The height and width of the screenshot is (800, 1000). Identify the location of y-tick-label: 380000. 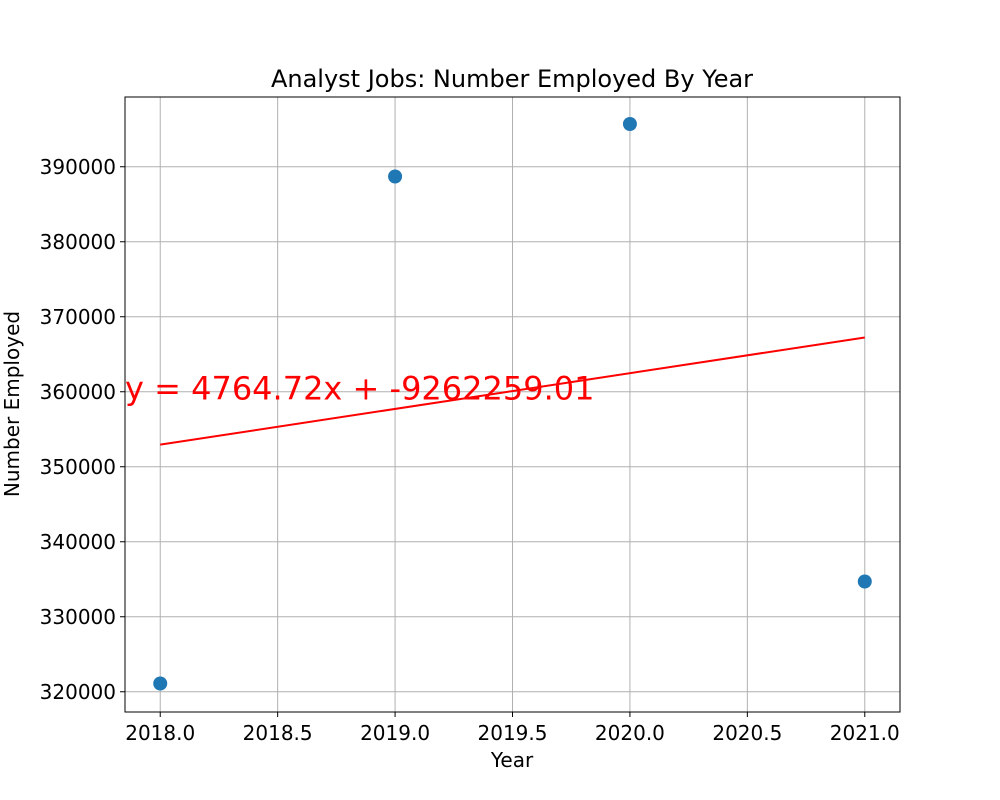
(78, 242).